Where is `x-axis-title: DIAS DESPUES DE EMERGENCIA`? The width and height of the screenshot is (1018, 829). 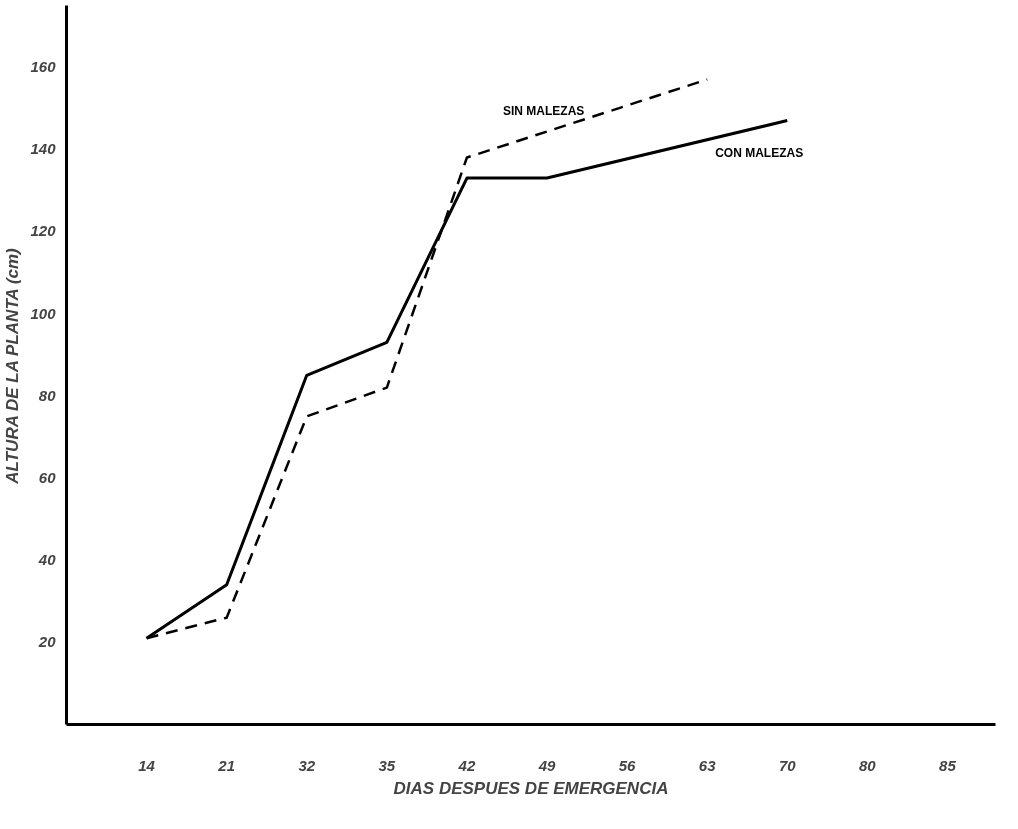
x-axis-title: DIAS DESPUES DE EMERGENCIA is located at coordinates (531, 788).